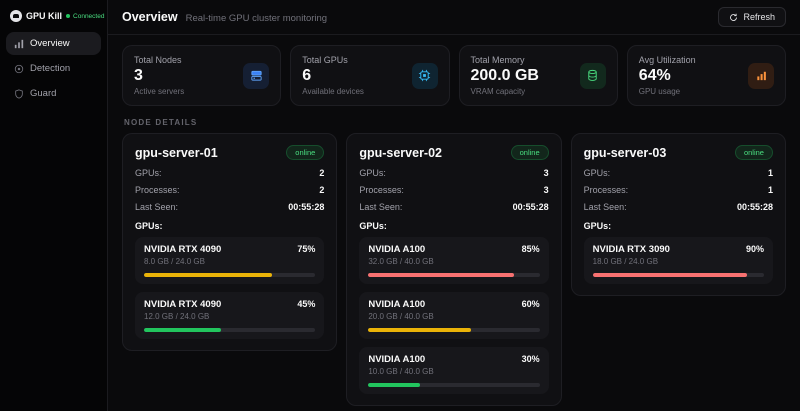 Image resolution: width=800 pixels, height=411 pixels. What do you see at coordinates (230, 261) in the screenshot?
I see `gpu-row: NVIDIA RTX 4090 75% 8.0 GB / 24.0 GB` at bounding box center [230, 261].